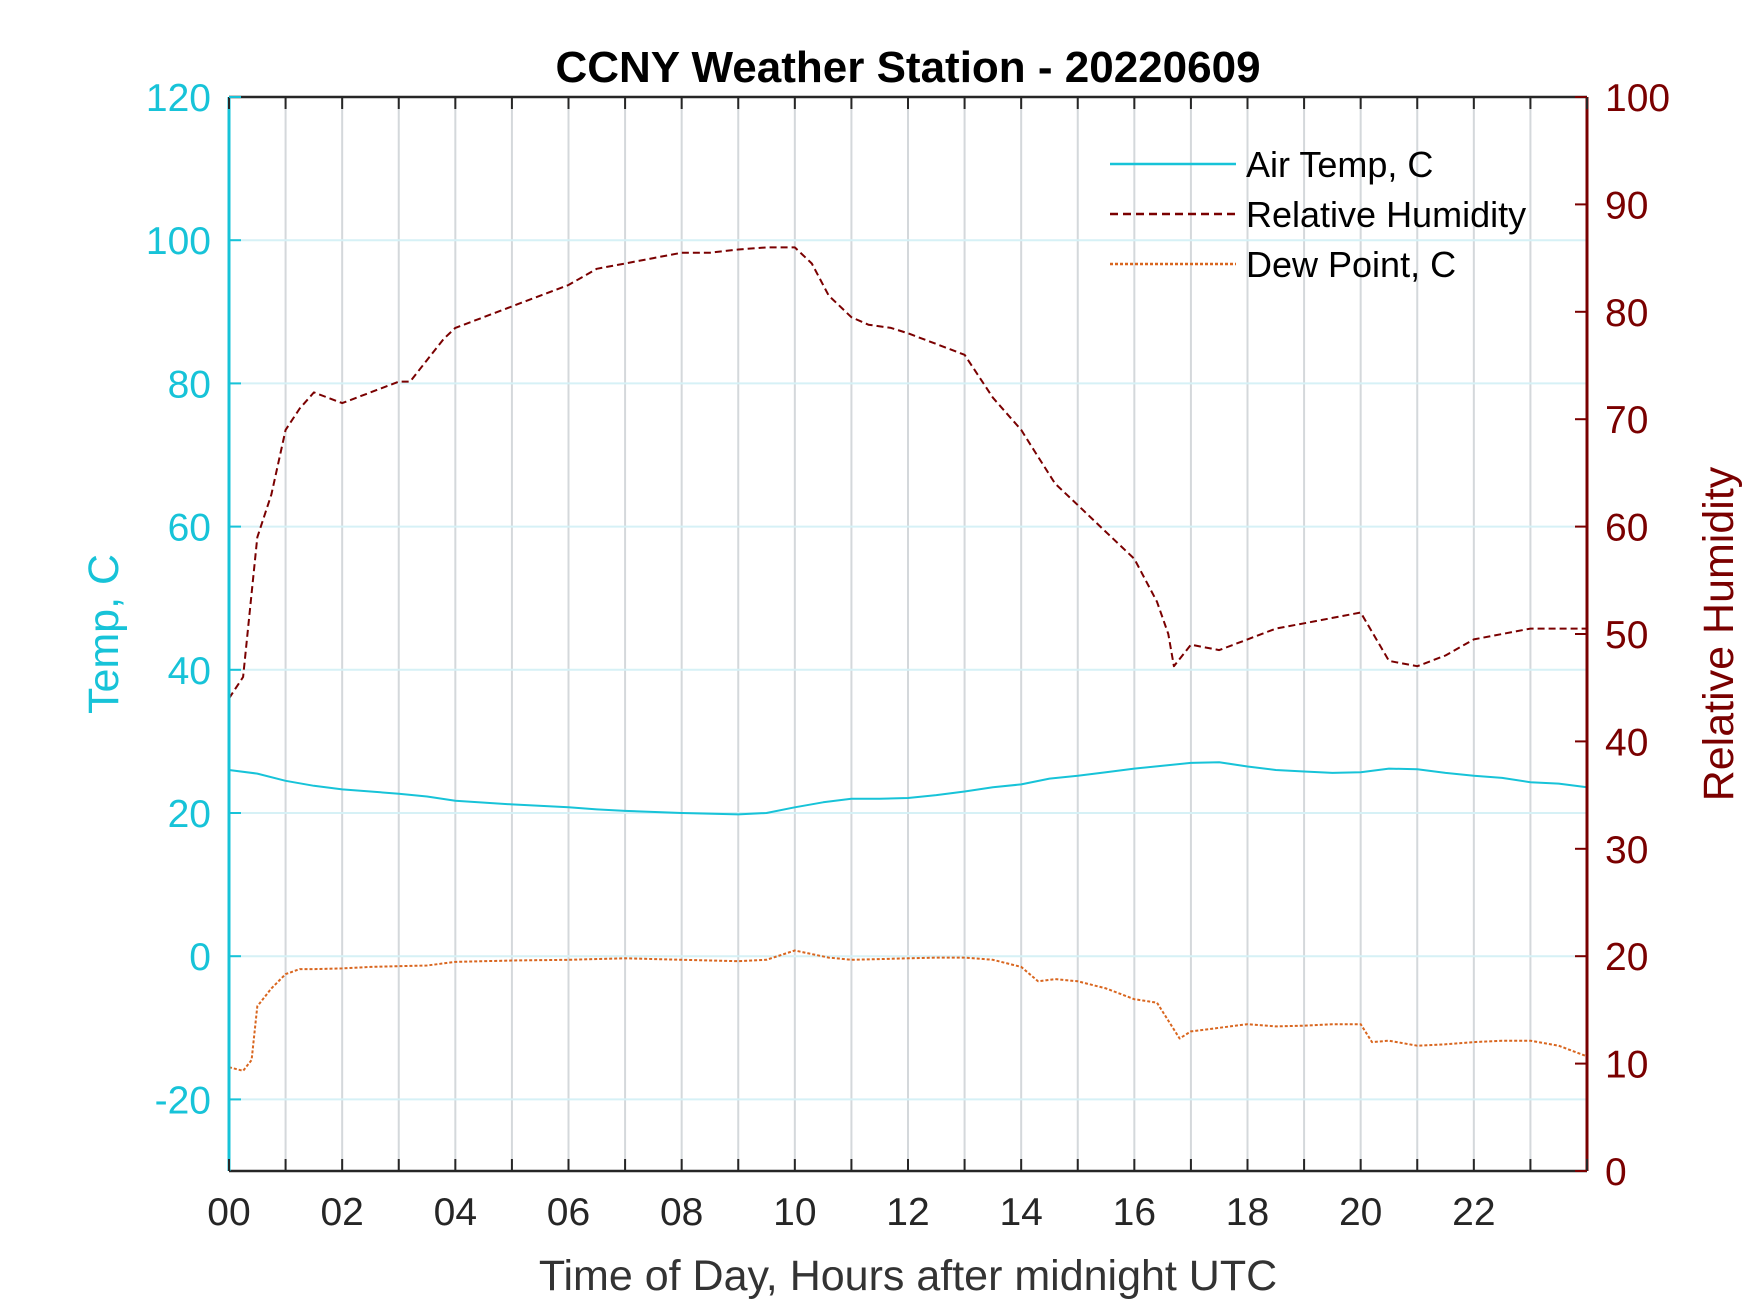 Image resolution: width=1750 pixels, height=1313 pixels. What do you see at coordinates (907, 67) in the screenshot?
I see `chart-title: CCNY Weather Station - 20220609` at bounding box center [907, 67].